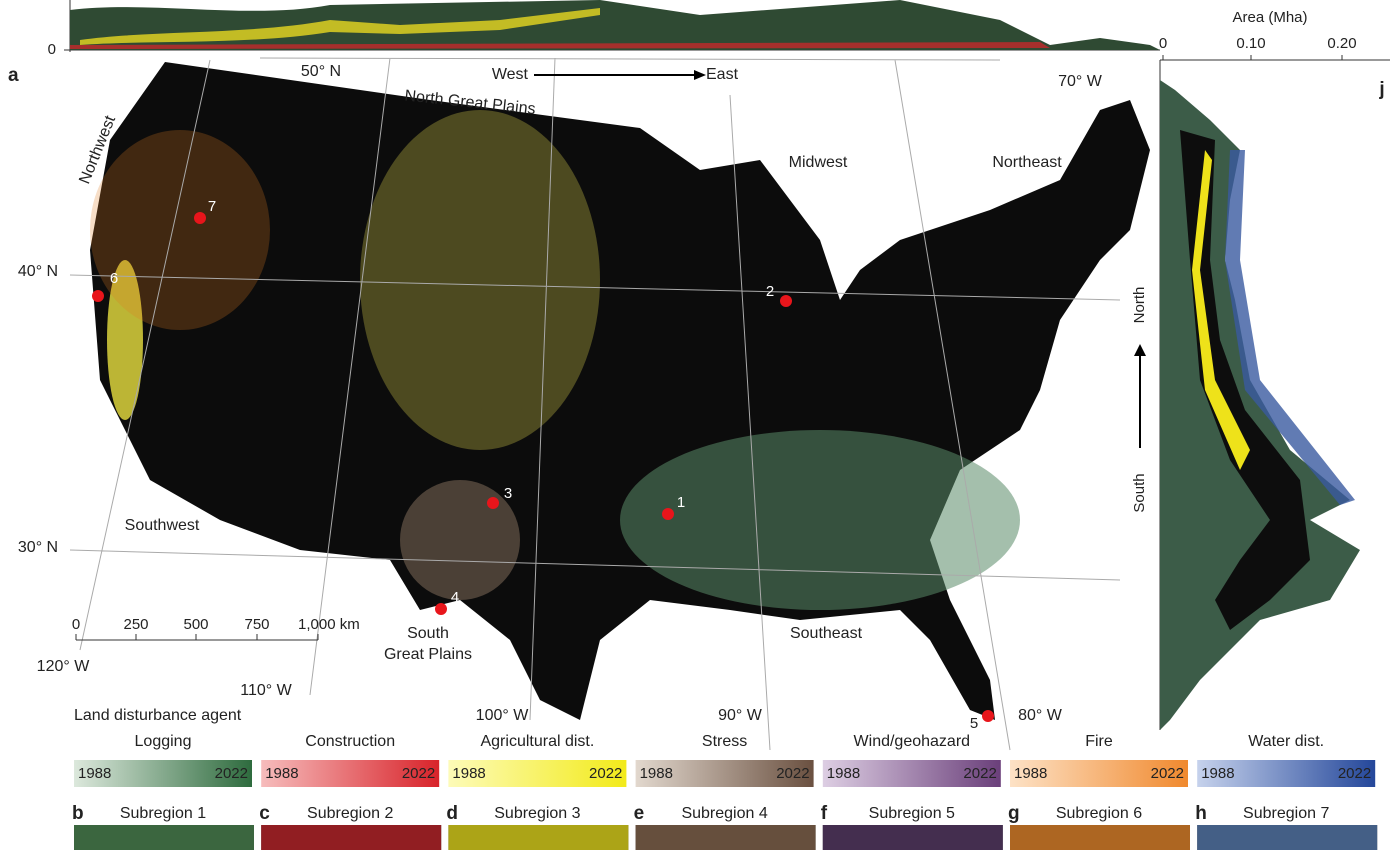 Image resolution: width=1400 pixels, height=850 pixels. Describe the element at coordinates (13, 75) in the screenshot. I see `panel-label: a` at that location.